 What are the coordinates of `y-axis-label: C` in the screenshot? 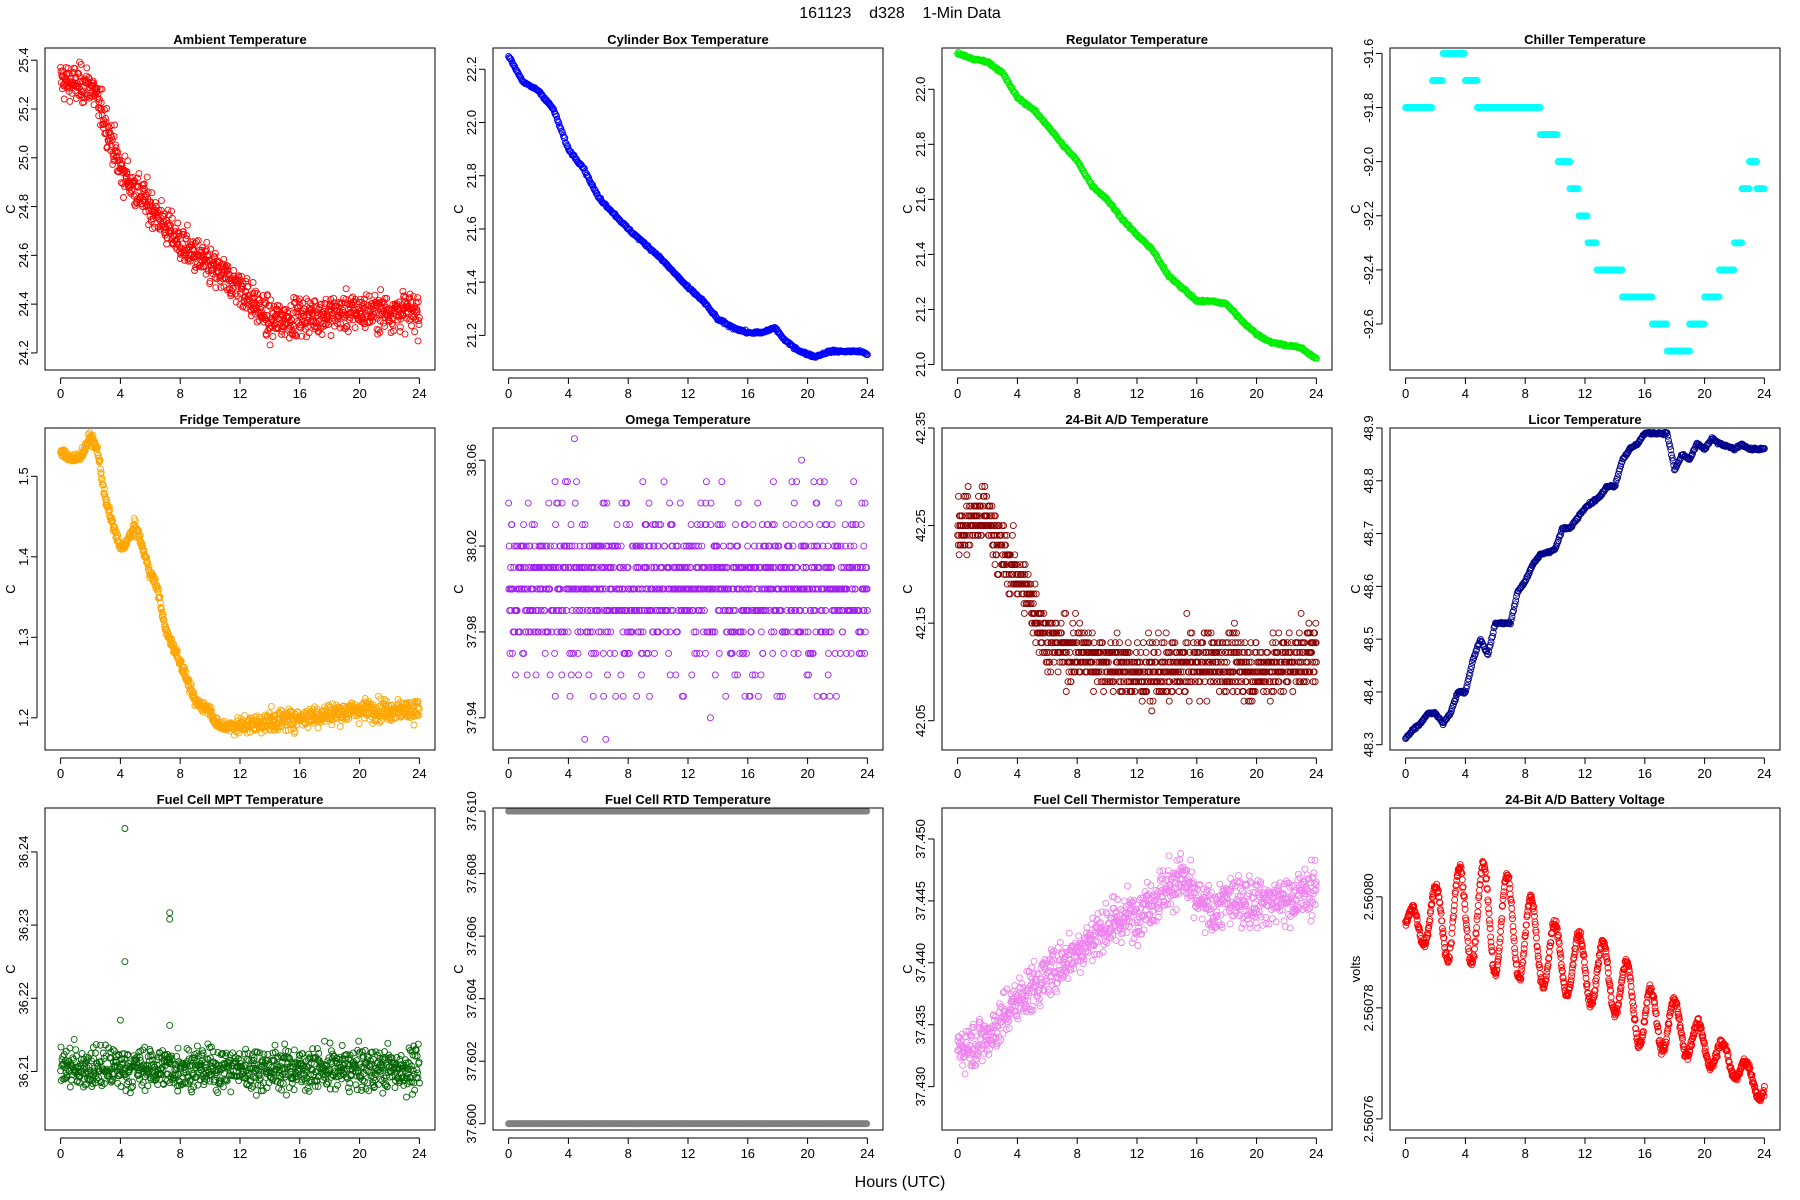 It's located at (10, 588).